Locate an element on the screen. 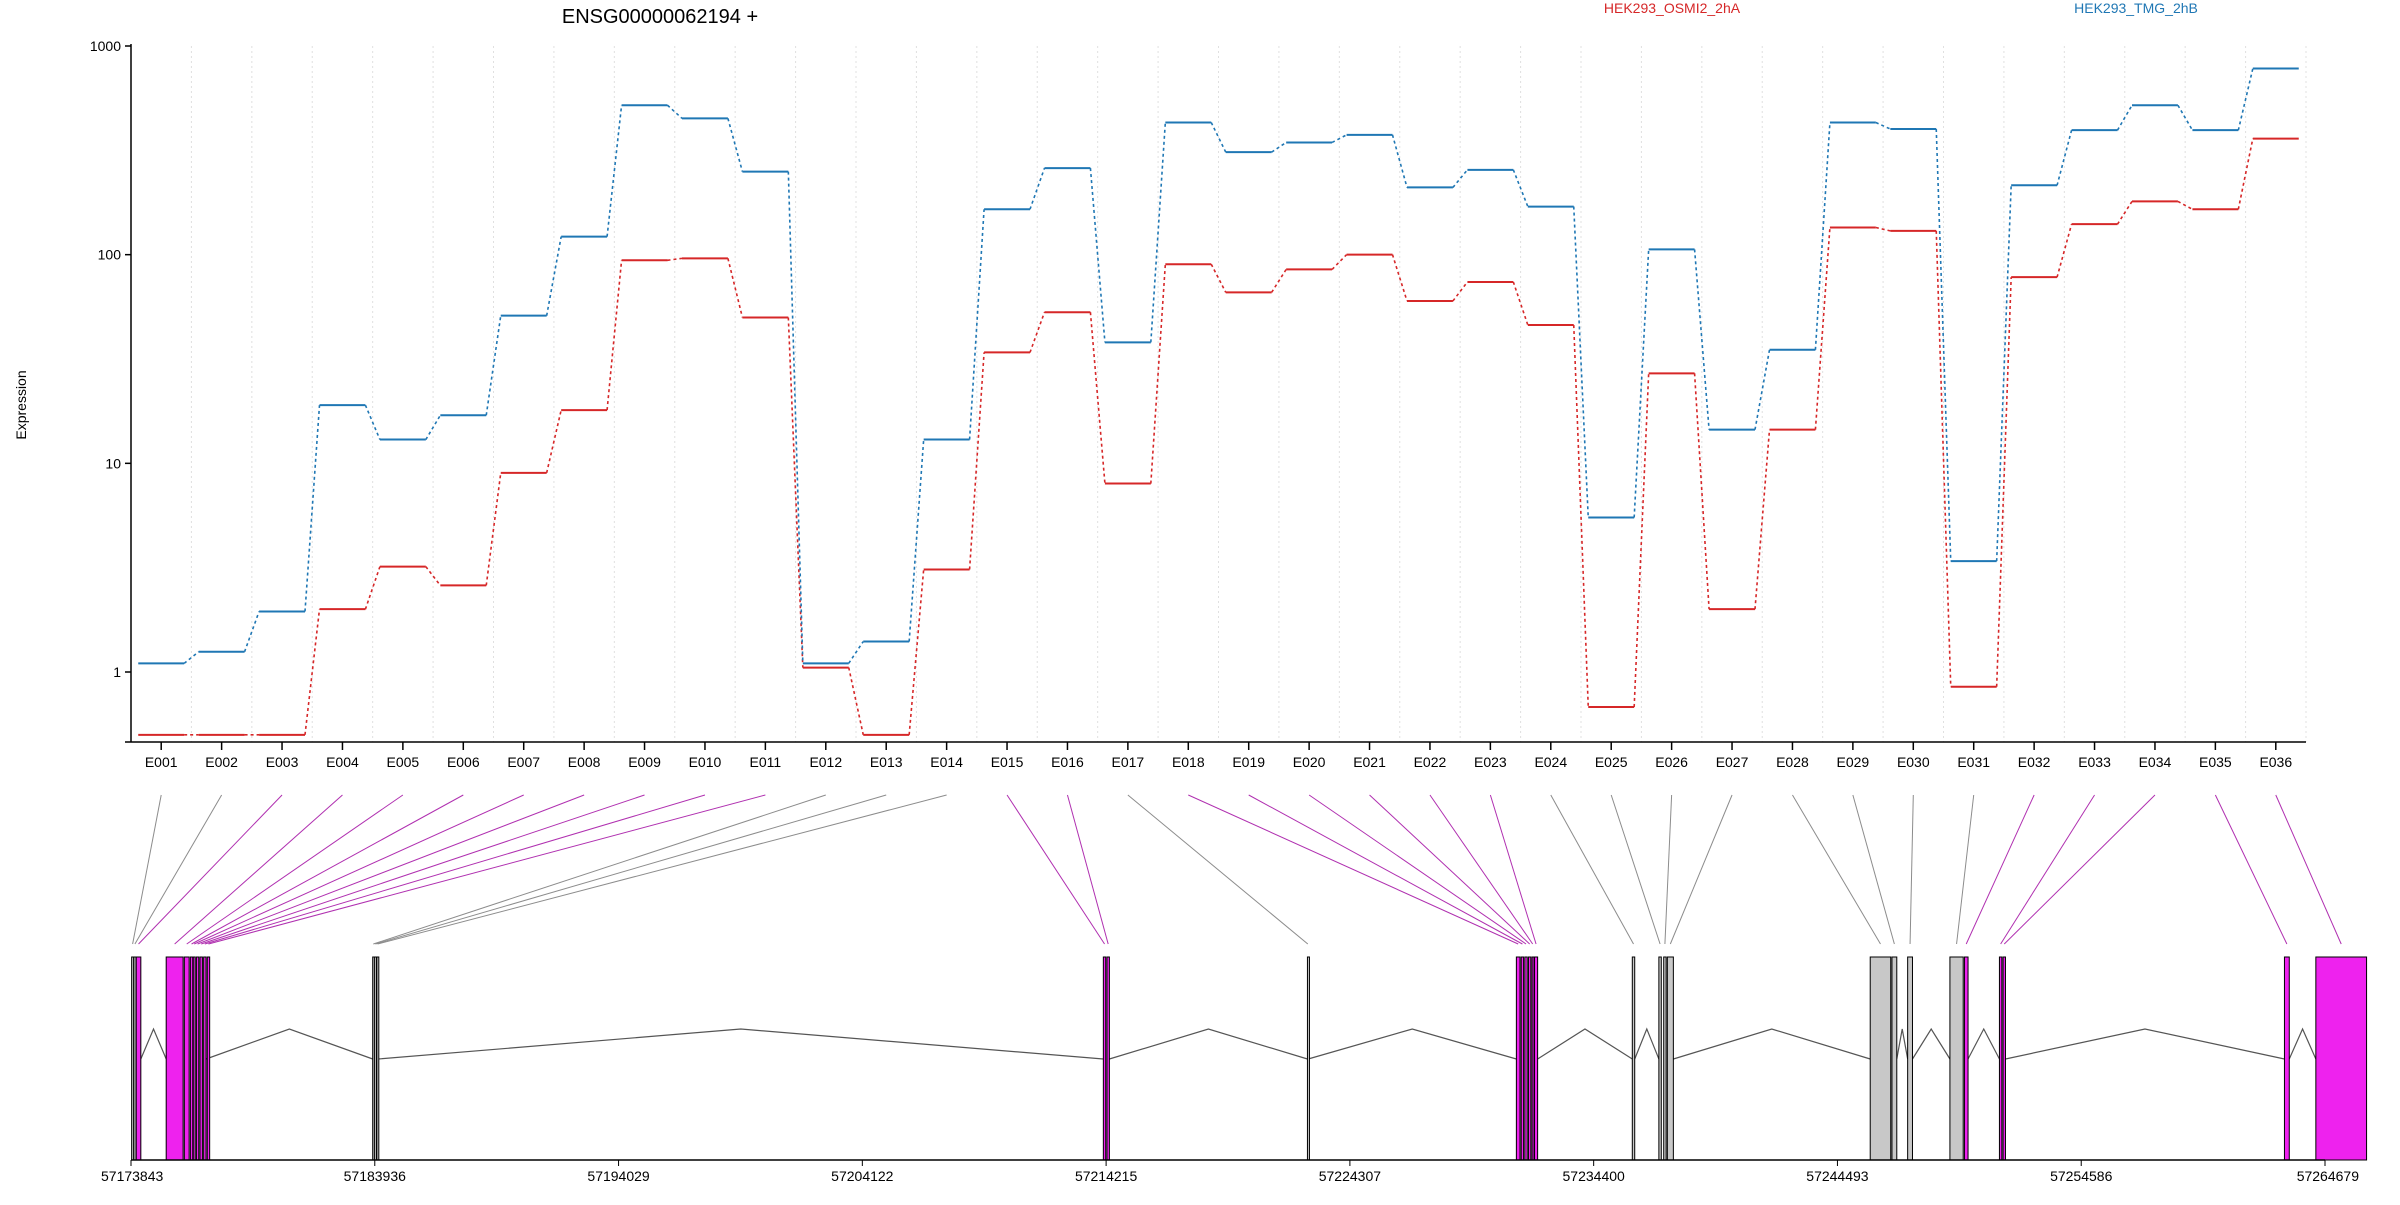 The height and width of the screenshot is (1205, 2400). x-tick-label: E031 is located at coordinates (1973, 762).